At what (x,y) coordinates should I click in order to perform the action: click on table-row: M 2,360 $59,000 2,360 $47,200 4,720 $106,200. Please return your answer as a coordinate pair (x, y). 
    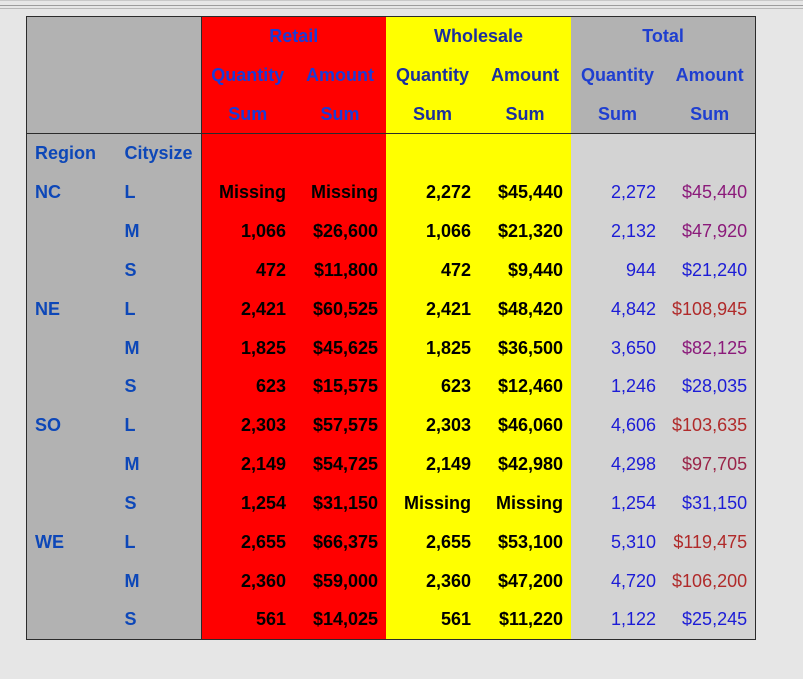
    Looking at the image, I should click on (391, 581).